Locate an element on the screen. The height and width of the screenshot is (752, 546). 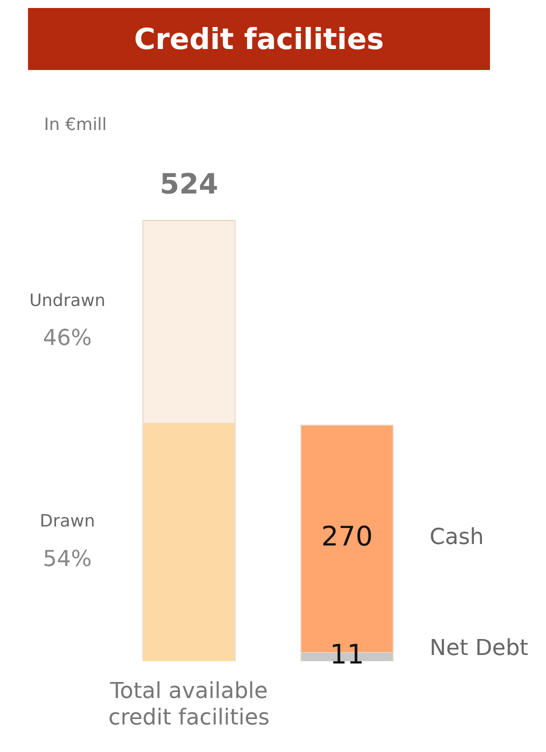
data-label: 11 is located at coordinates (347, 655).